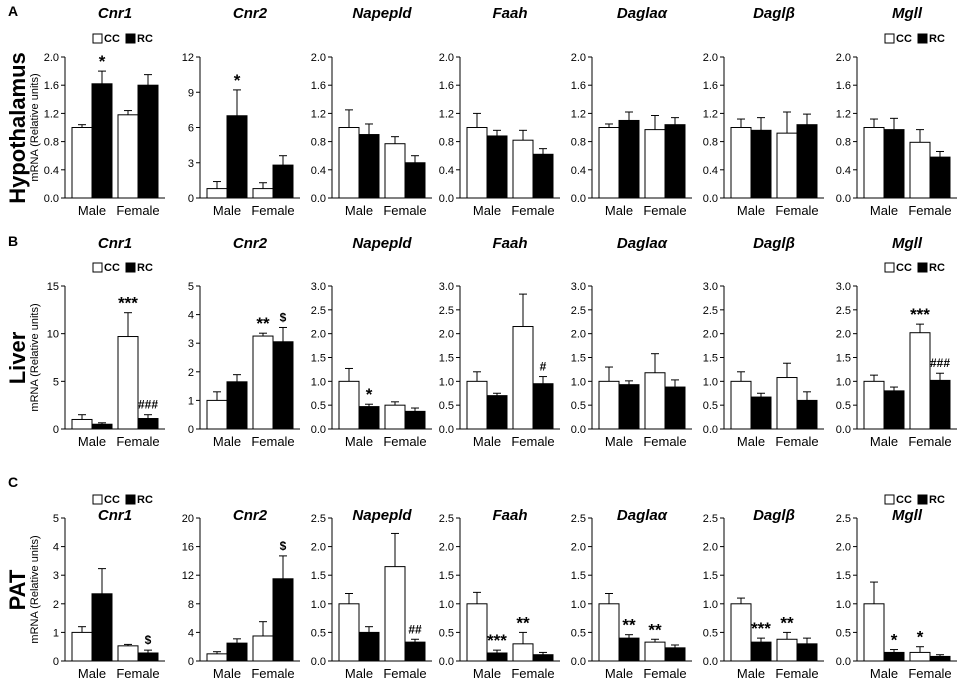  Describe the element at coordinates (35, 357) in the screenshot. I see `y-axis-label: mRNA (Relative units)` at that location.